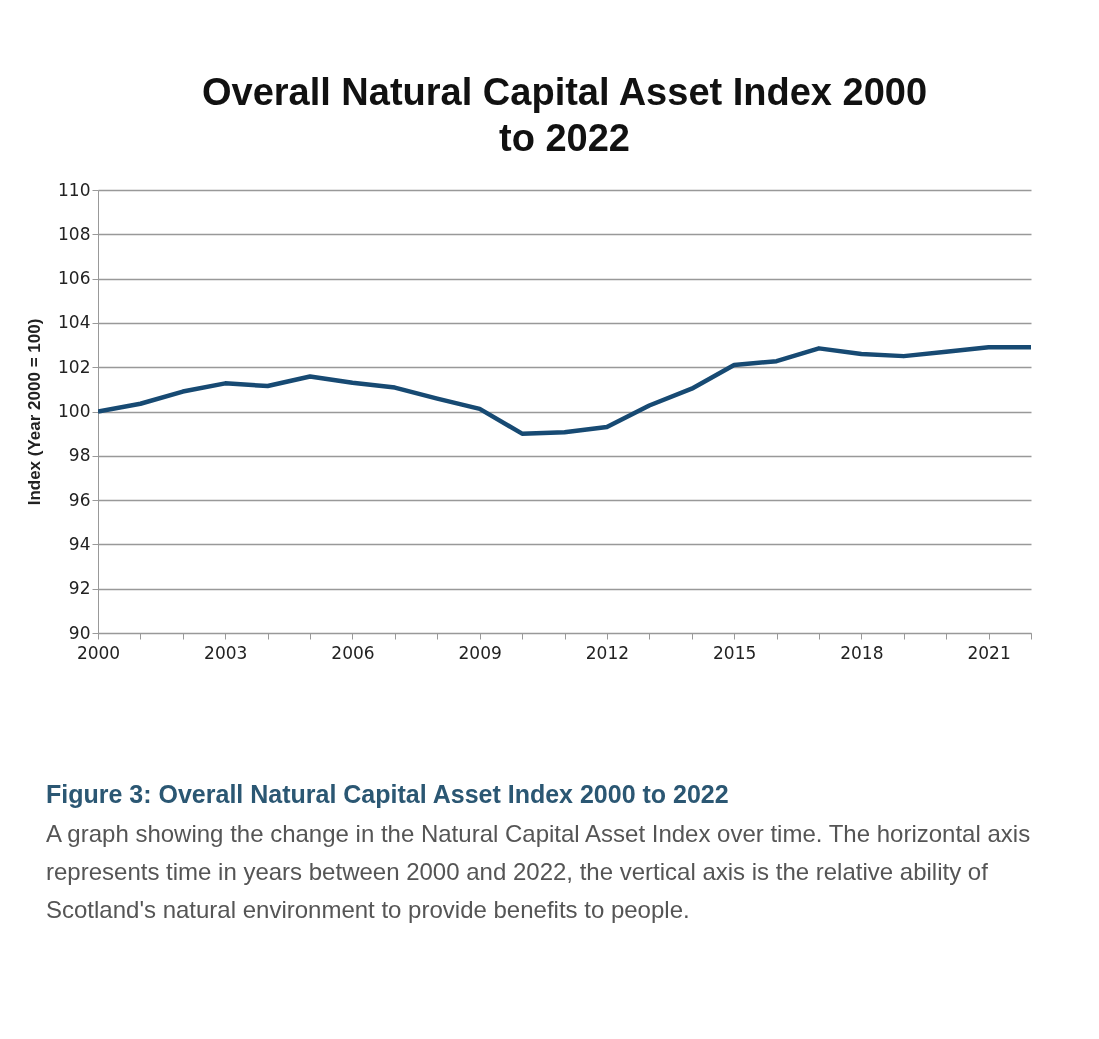  I want to click on text: A graph showing the change in the Natural Capital Asset Index over time. The horizontal axis represents time in years between 2000 and 2022, the vertical axis is the relative ability of Scotland's natural environment to provide benefits to people., so click(539, 872).